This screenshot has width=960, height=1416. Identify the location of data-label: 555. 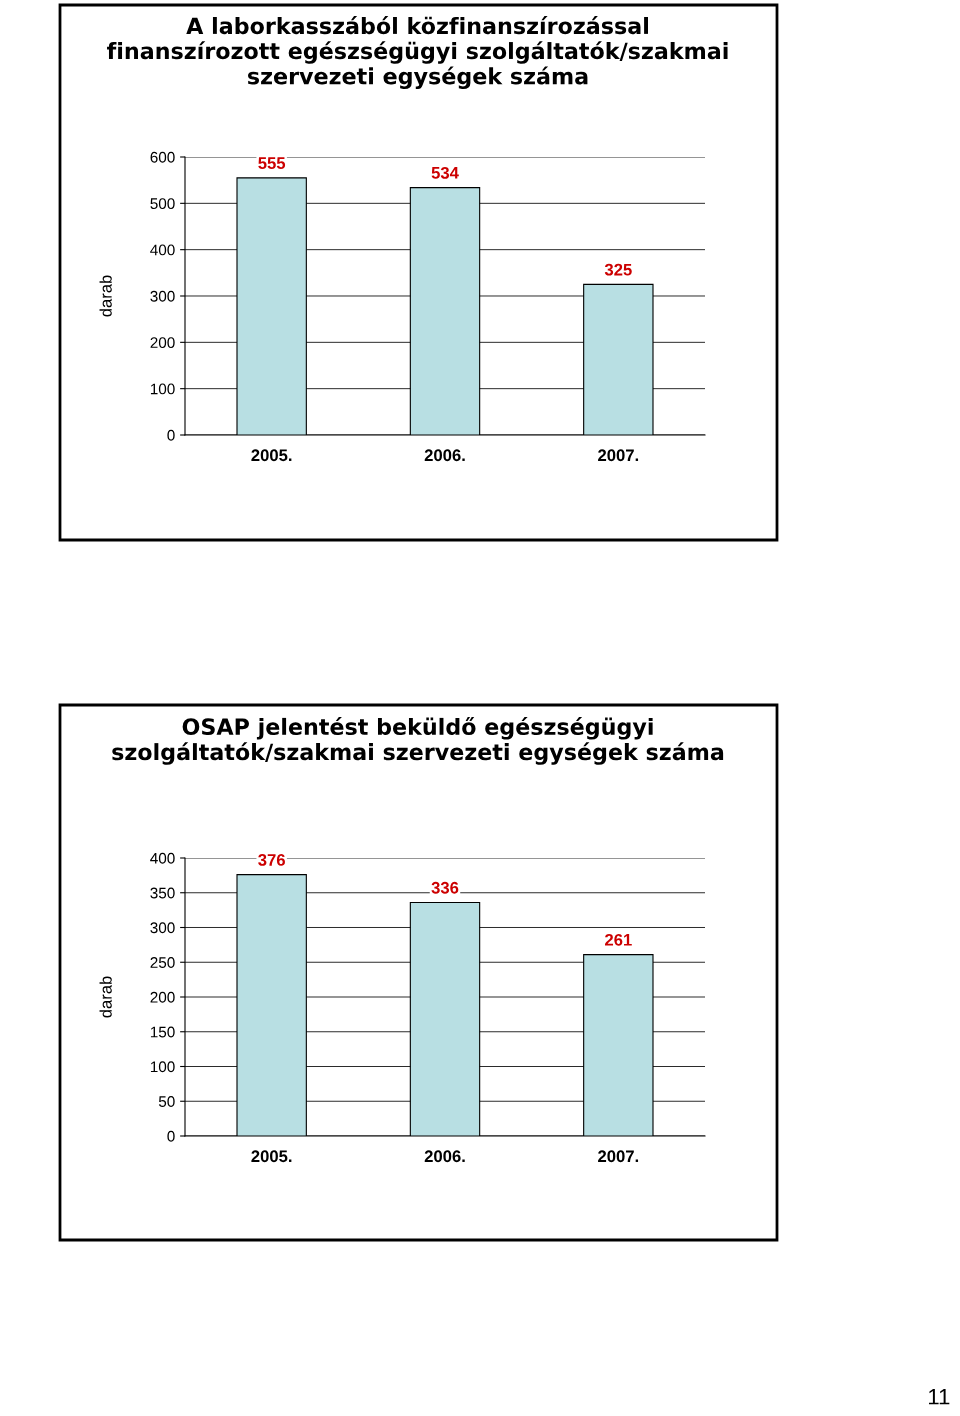
(272, 163).